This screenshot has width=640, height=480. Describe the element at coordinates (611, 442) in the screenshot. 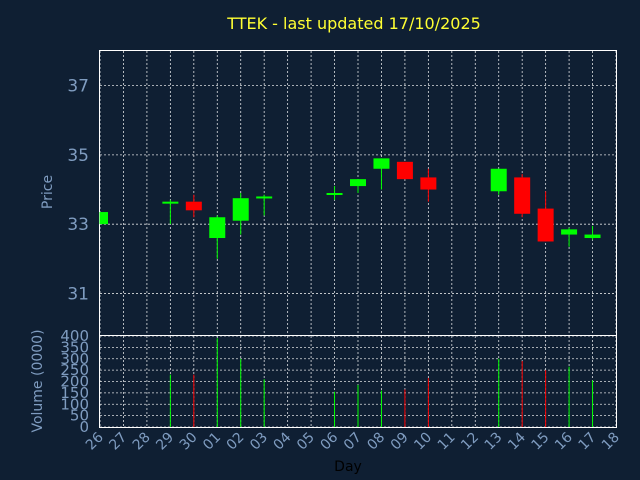

I see `x-tick-label: 18` at that location.